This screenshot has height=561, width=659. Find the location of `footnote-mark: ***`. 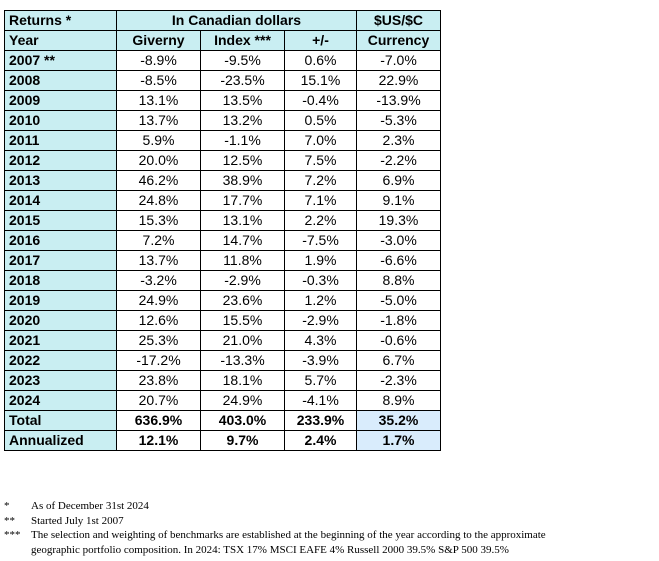

footnote-mark: *** is located at coordinates (12, 535).